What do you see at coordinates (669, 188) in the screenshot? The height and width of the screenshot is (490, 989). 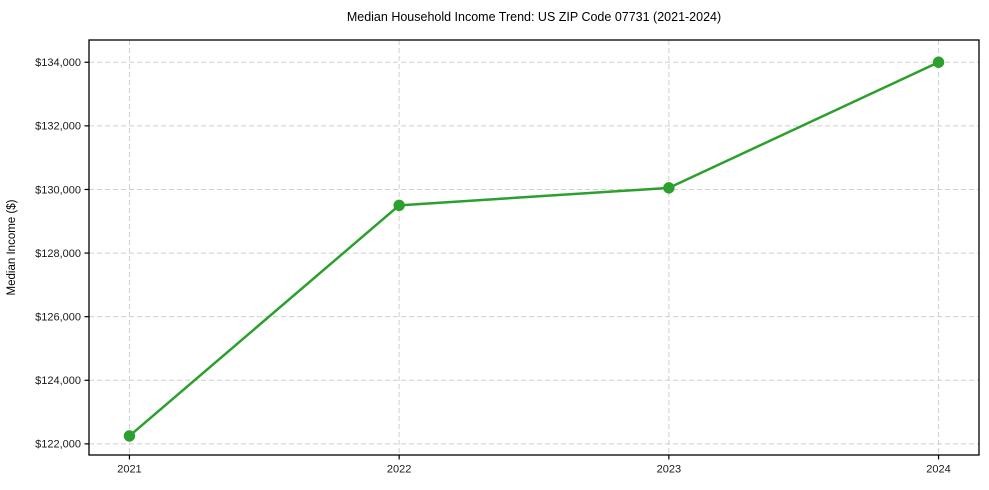 I see `data-point-2023` at bounding box center [669, 188].